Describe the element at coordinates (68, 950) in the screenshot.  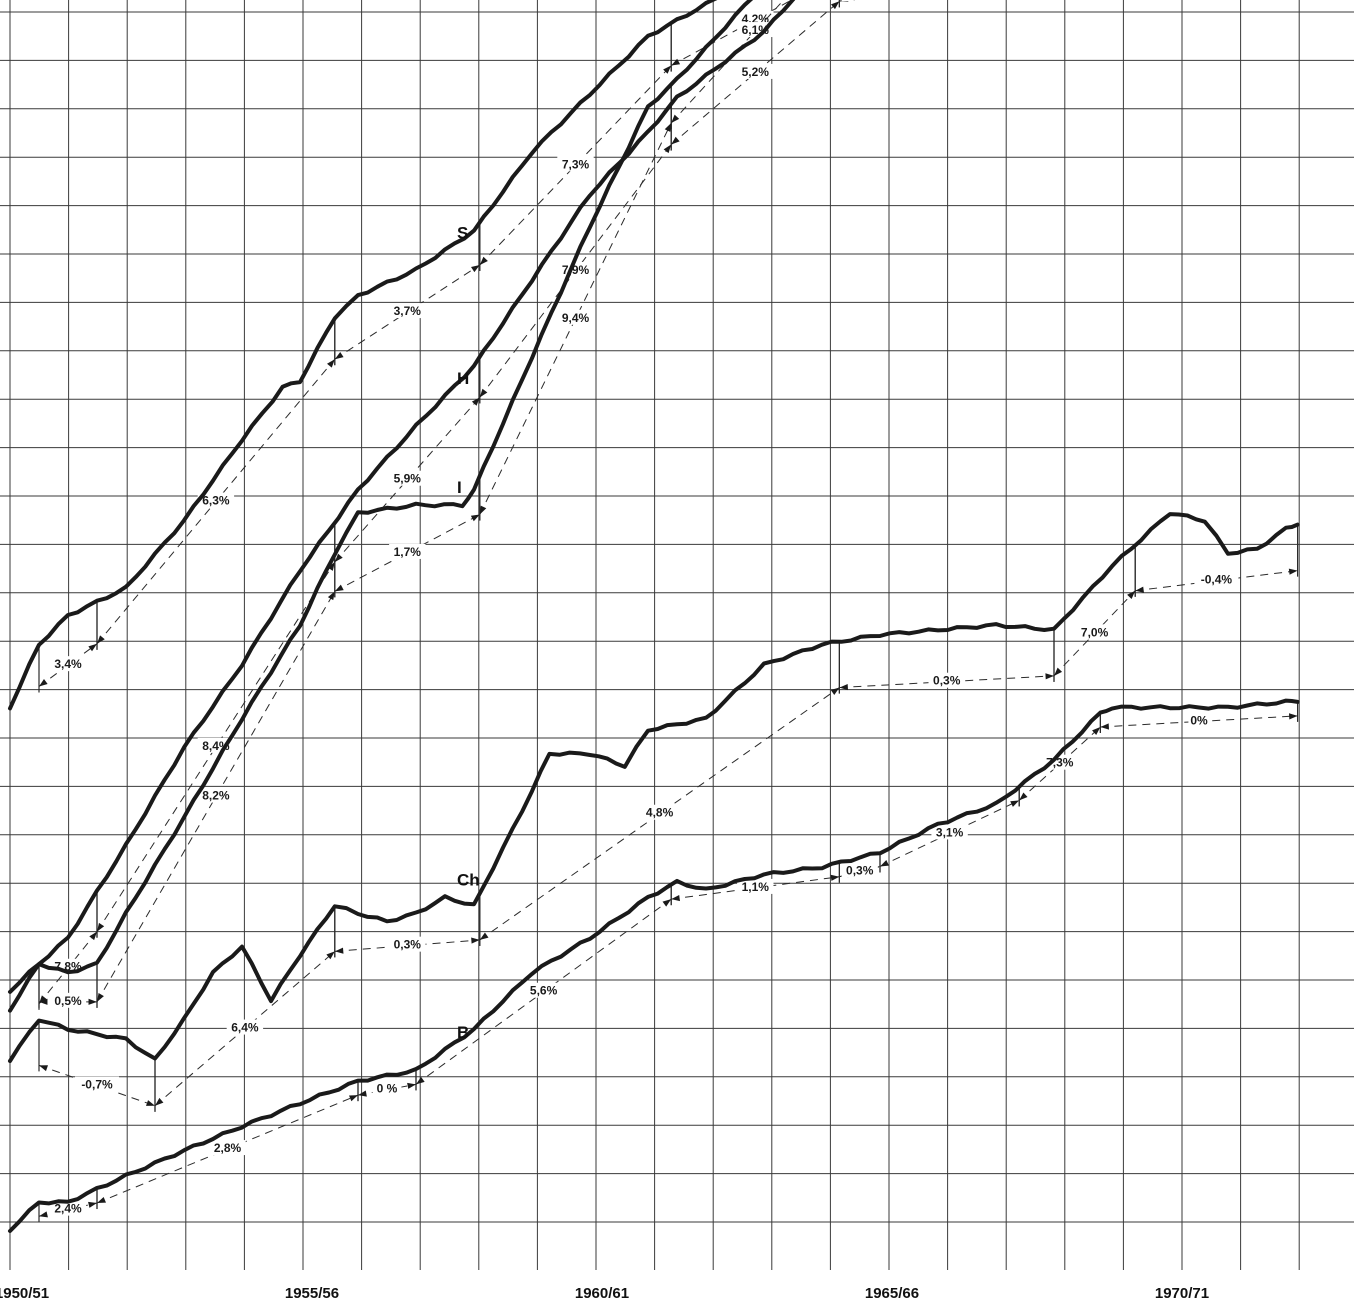
I see `growth-rate-segment: 7,8%` at that location.